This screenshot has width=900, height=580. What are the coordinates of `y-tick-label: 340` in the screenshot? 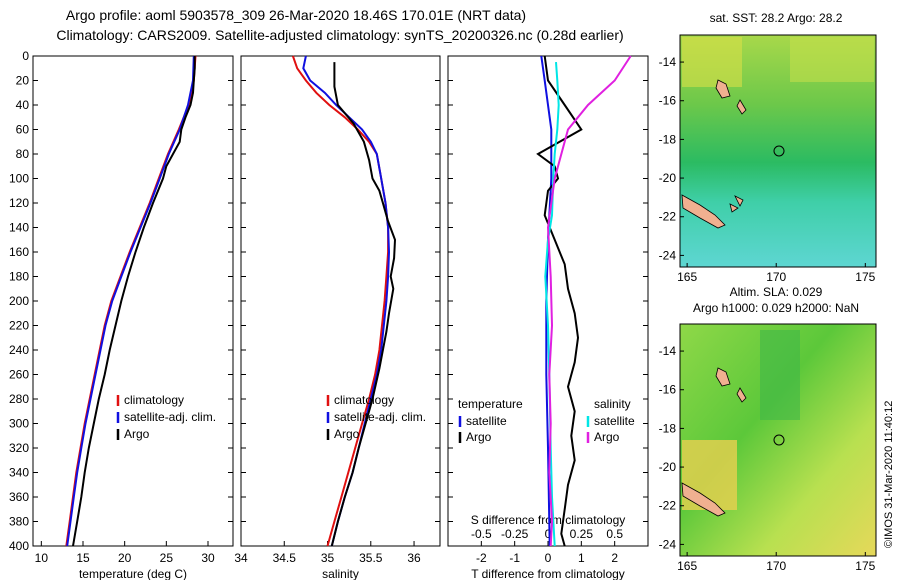 It's located at (19, 473).